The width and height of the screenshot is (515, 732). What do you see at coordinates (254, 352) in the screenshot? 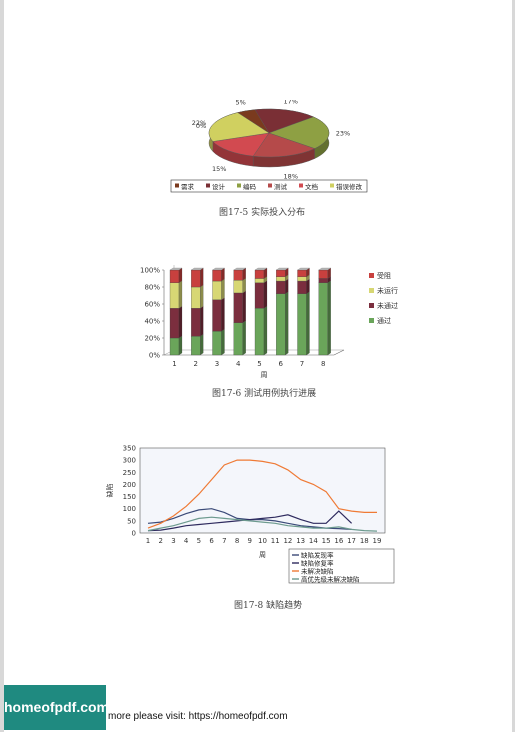
I see `bar-axis-floor` at bounding box center [254, 352].